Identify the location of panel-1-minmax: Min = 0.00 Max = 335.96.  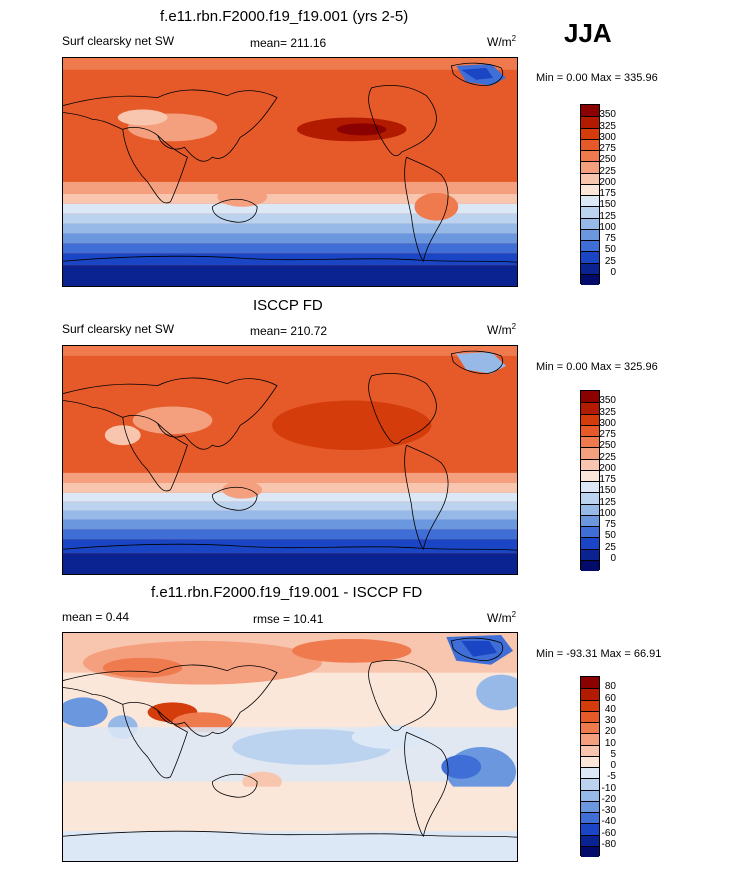
(597, 78).